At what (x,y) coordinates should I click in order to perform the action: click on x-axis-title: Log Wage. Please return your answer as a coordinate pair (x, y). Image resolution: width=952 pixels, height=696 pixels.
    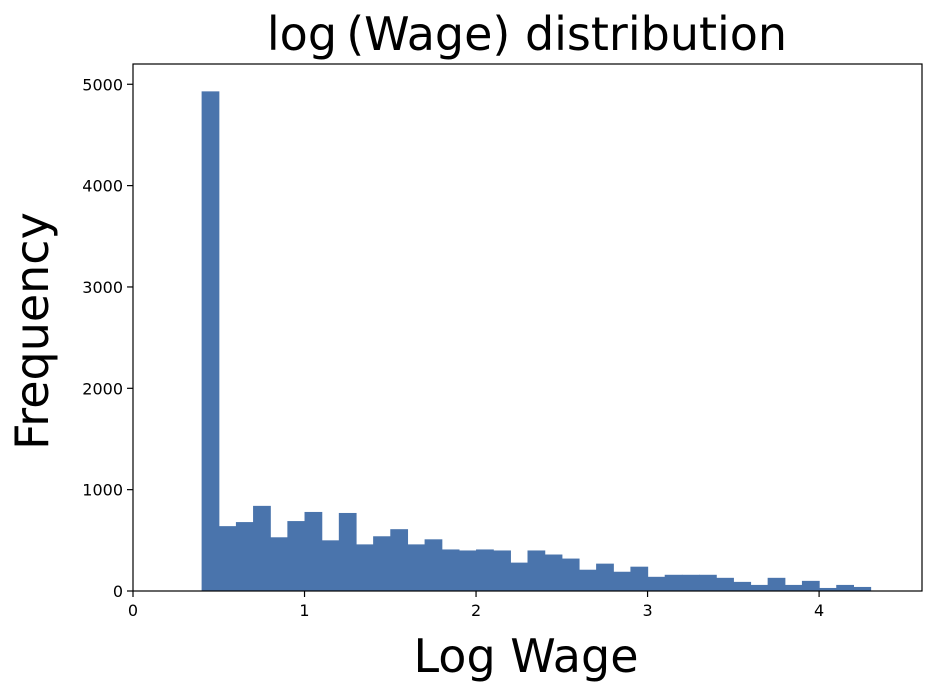
    Looking at the image, I should click on (525, 656).